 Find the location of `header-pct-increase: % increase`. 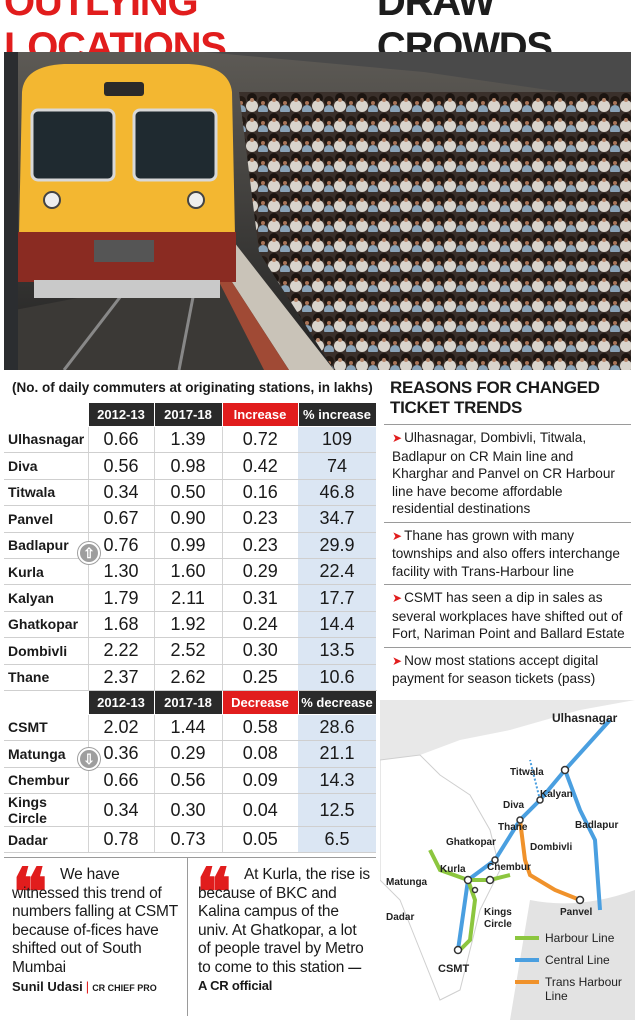

header-pct-increase: % increase is located at coordinates (337, 414).